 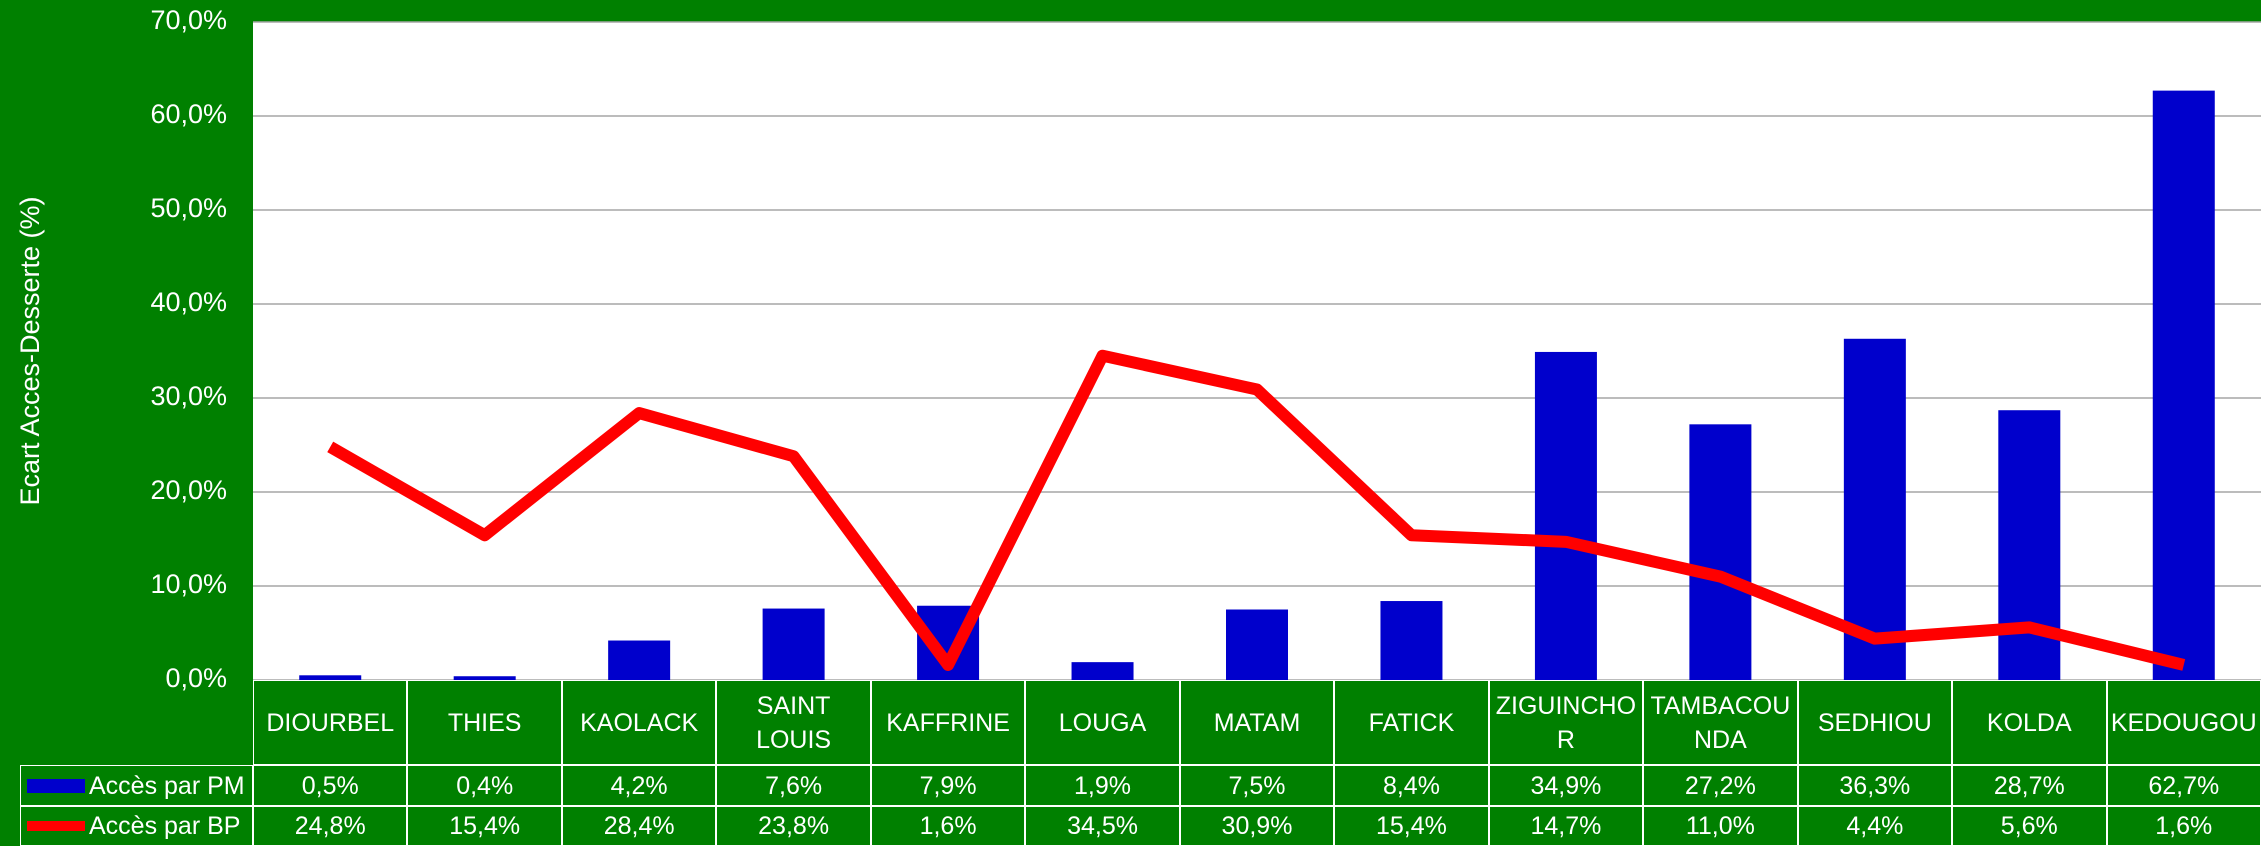 I want to click on table-value: 23,8%, so click(x=793, y=826).